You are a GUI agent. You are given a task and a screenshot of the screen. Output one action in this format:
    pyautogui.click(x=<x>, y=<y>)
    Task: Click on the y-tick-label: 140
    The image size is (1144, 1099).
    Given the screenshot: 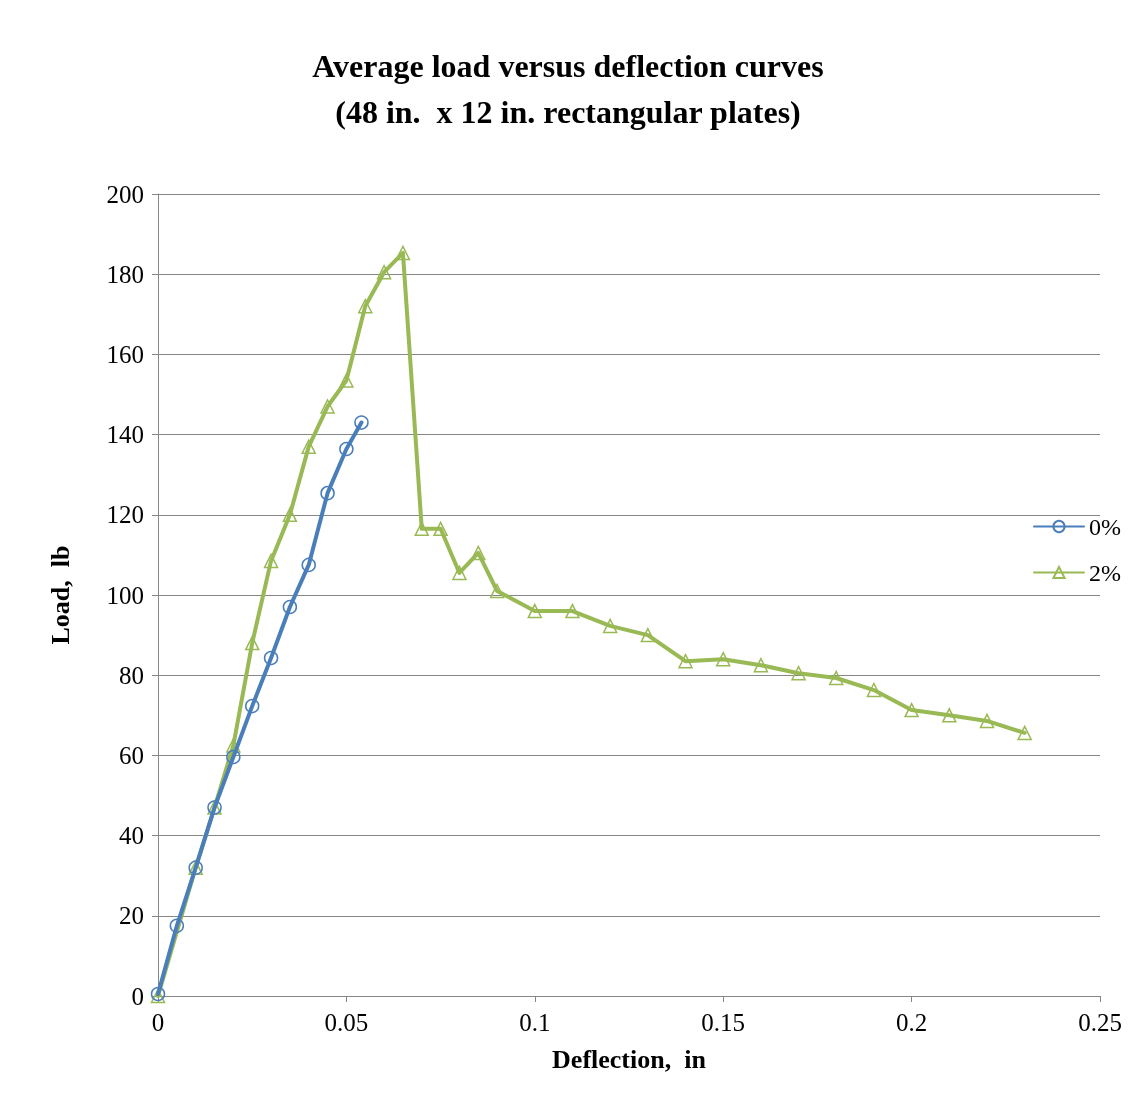 What is the action you would take?
    pyautogui.click(x=125, y=435)
    